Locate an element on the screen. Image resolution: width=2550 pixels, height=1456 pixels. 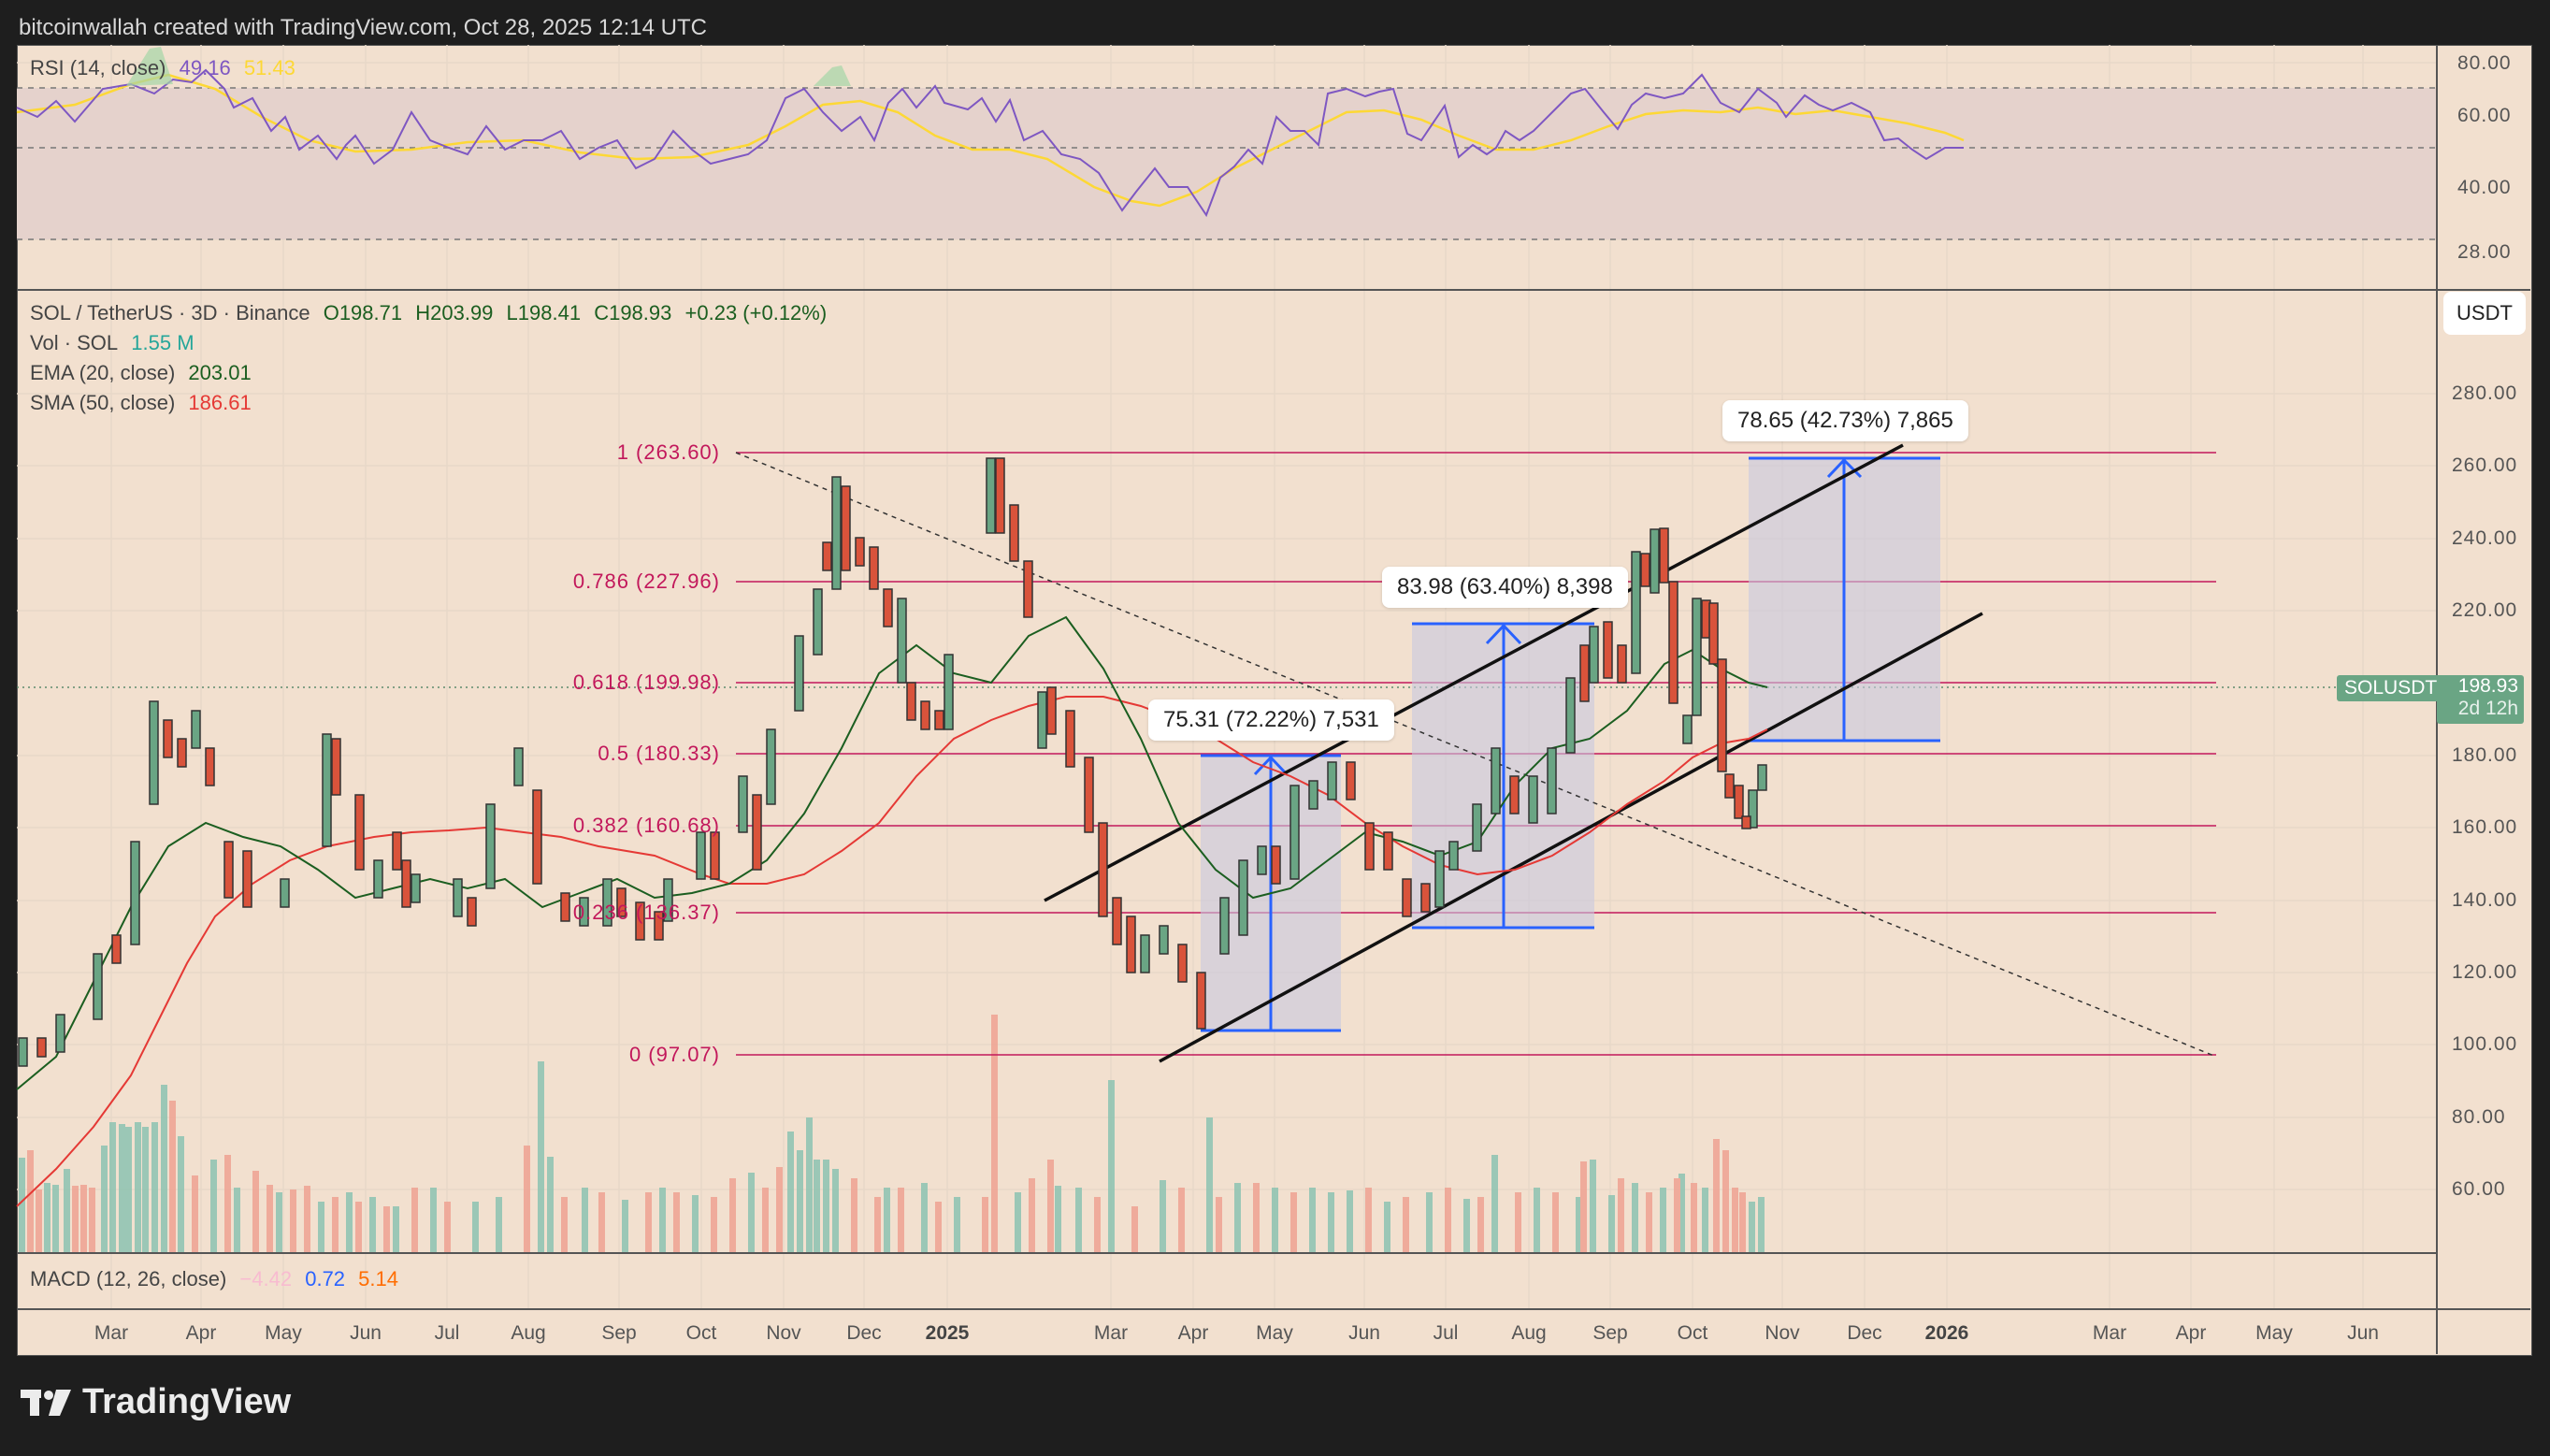
rsi-band is located at coordinates (1227, 163).